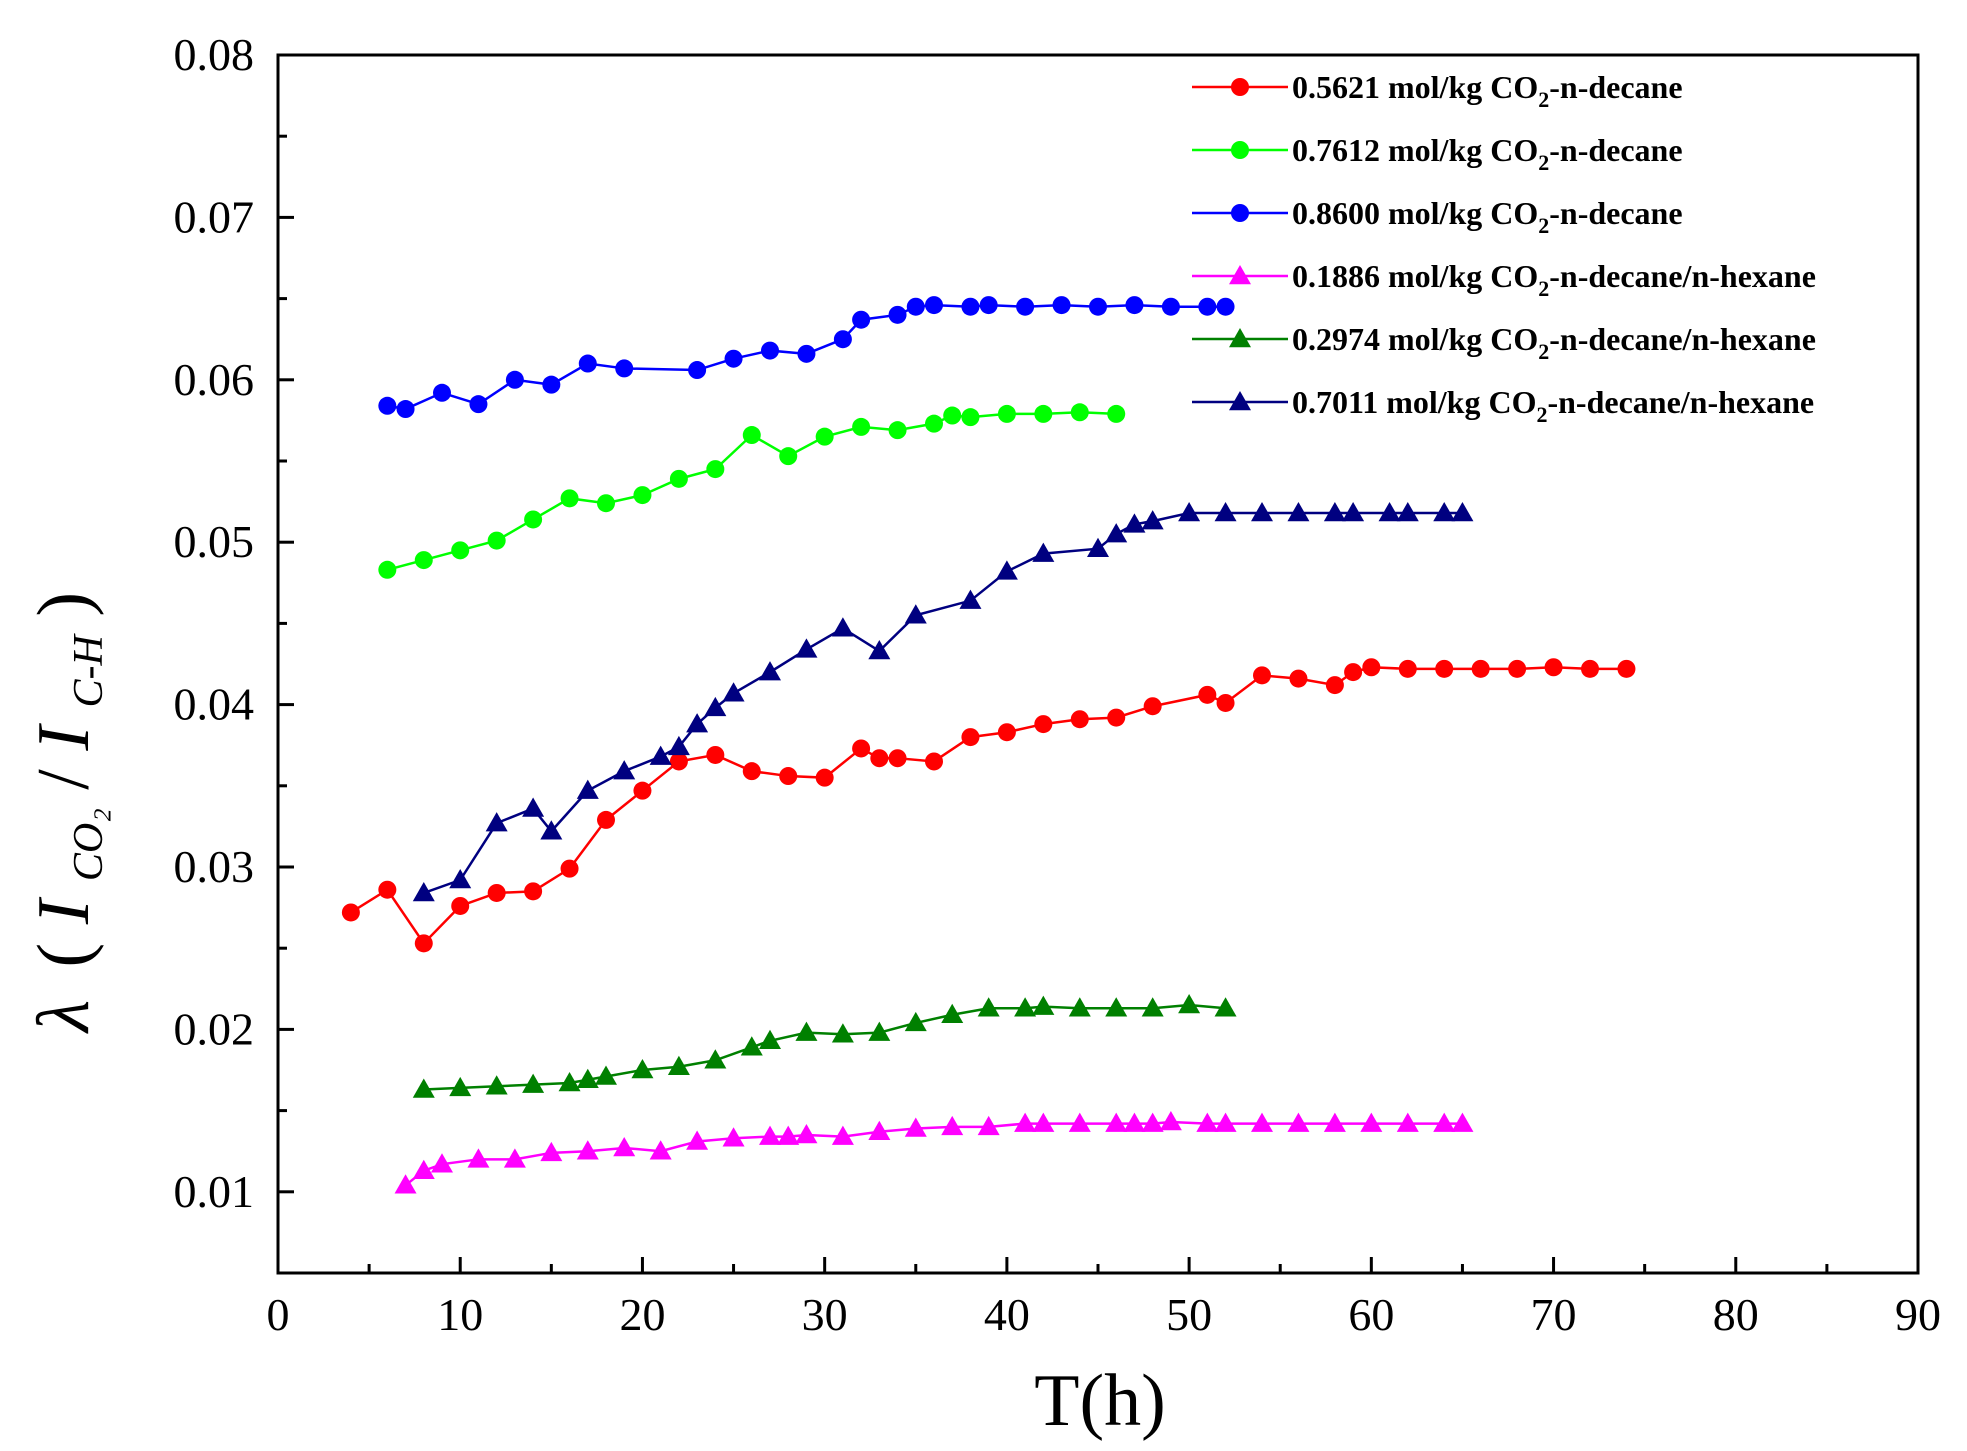  I want to click on y-axis-title-slash: /, so click(64, 779).